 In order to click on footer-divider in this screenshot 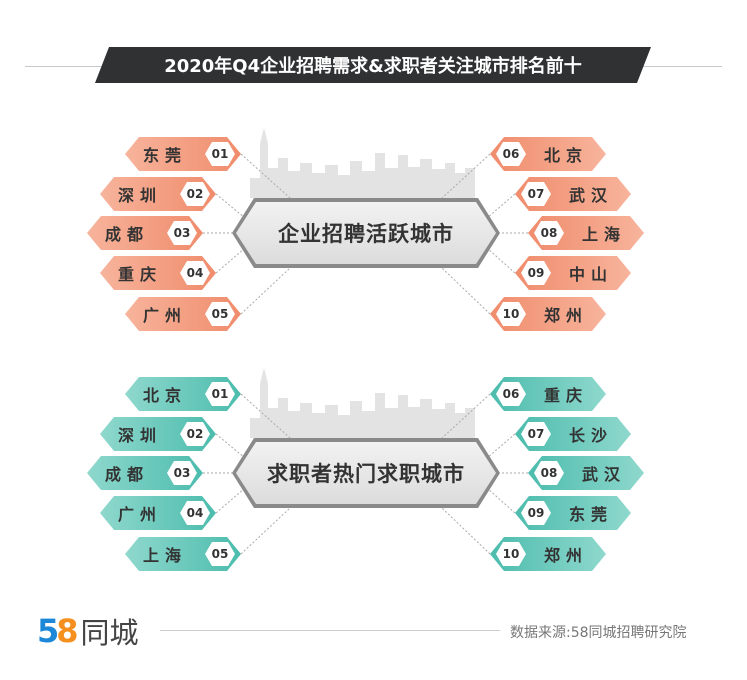, I will do `click(330, 630)`.